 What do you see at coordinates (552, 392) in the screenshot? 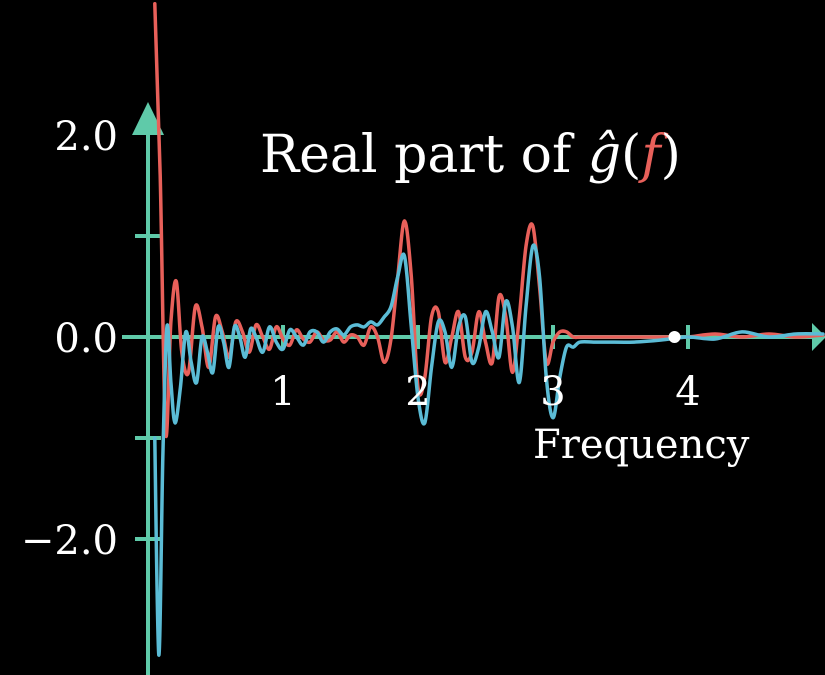
I see `x-tick-label: 3` at bounding box center [552, 392].